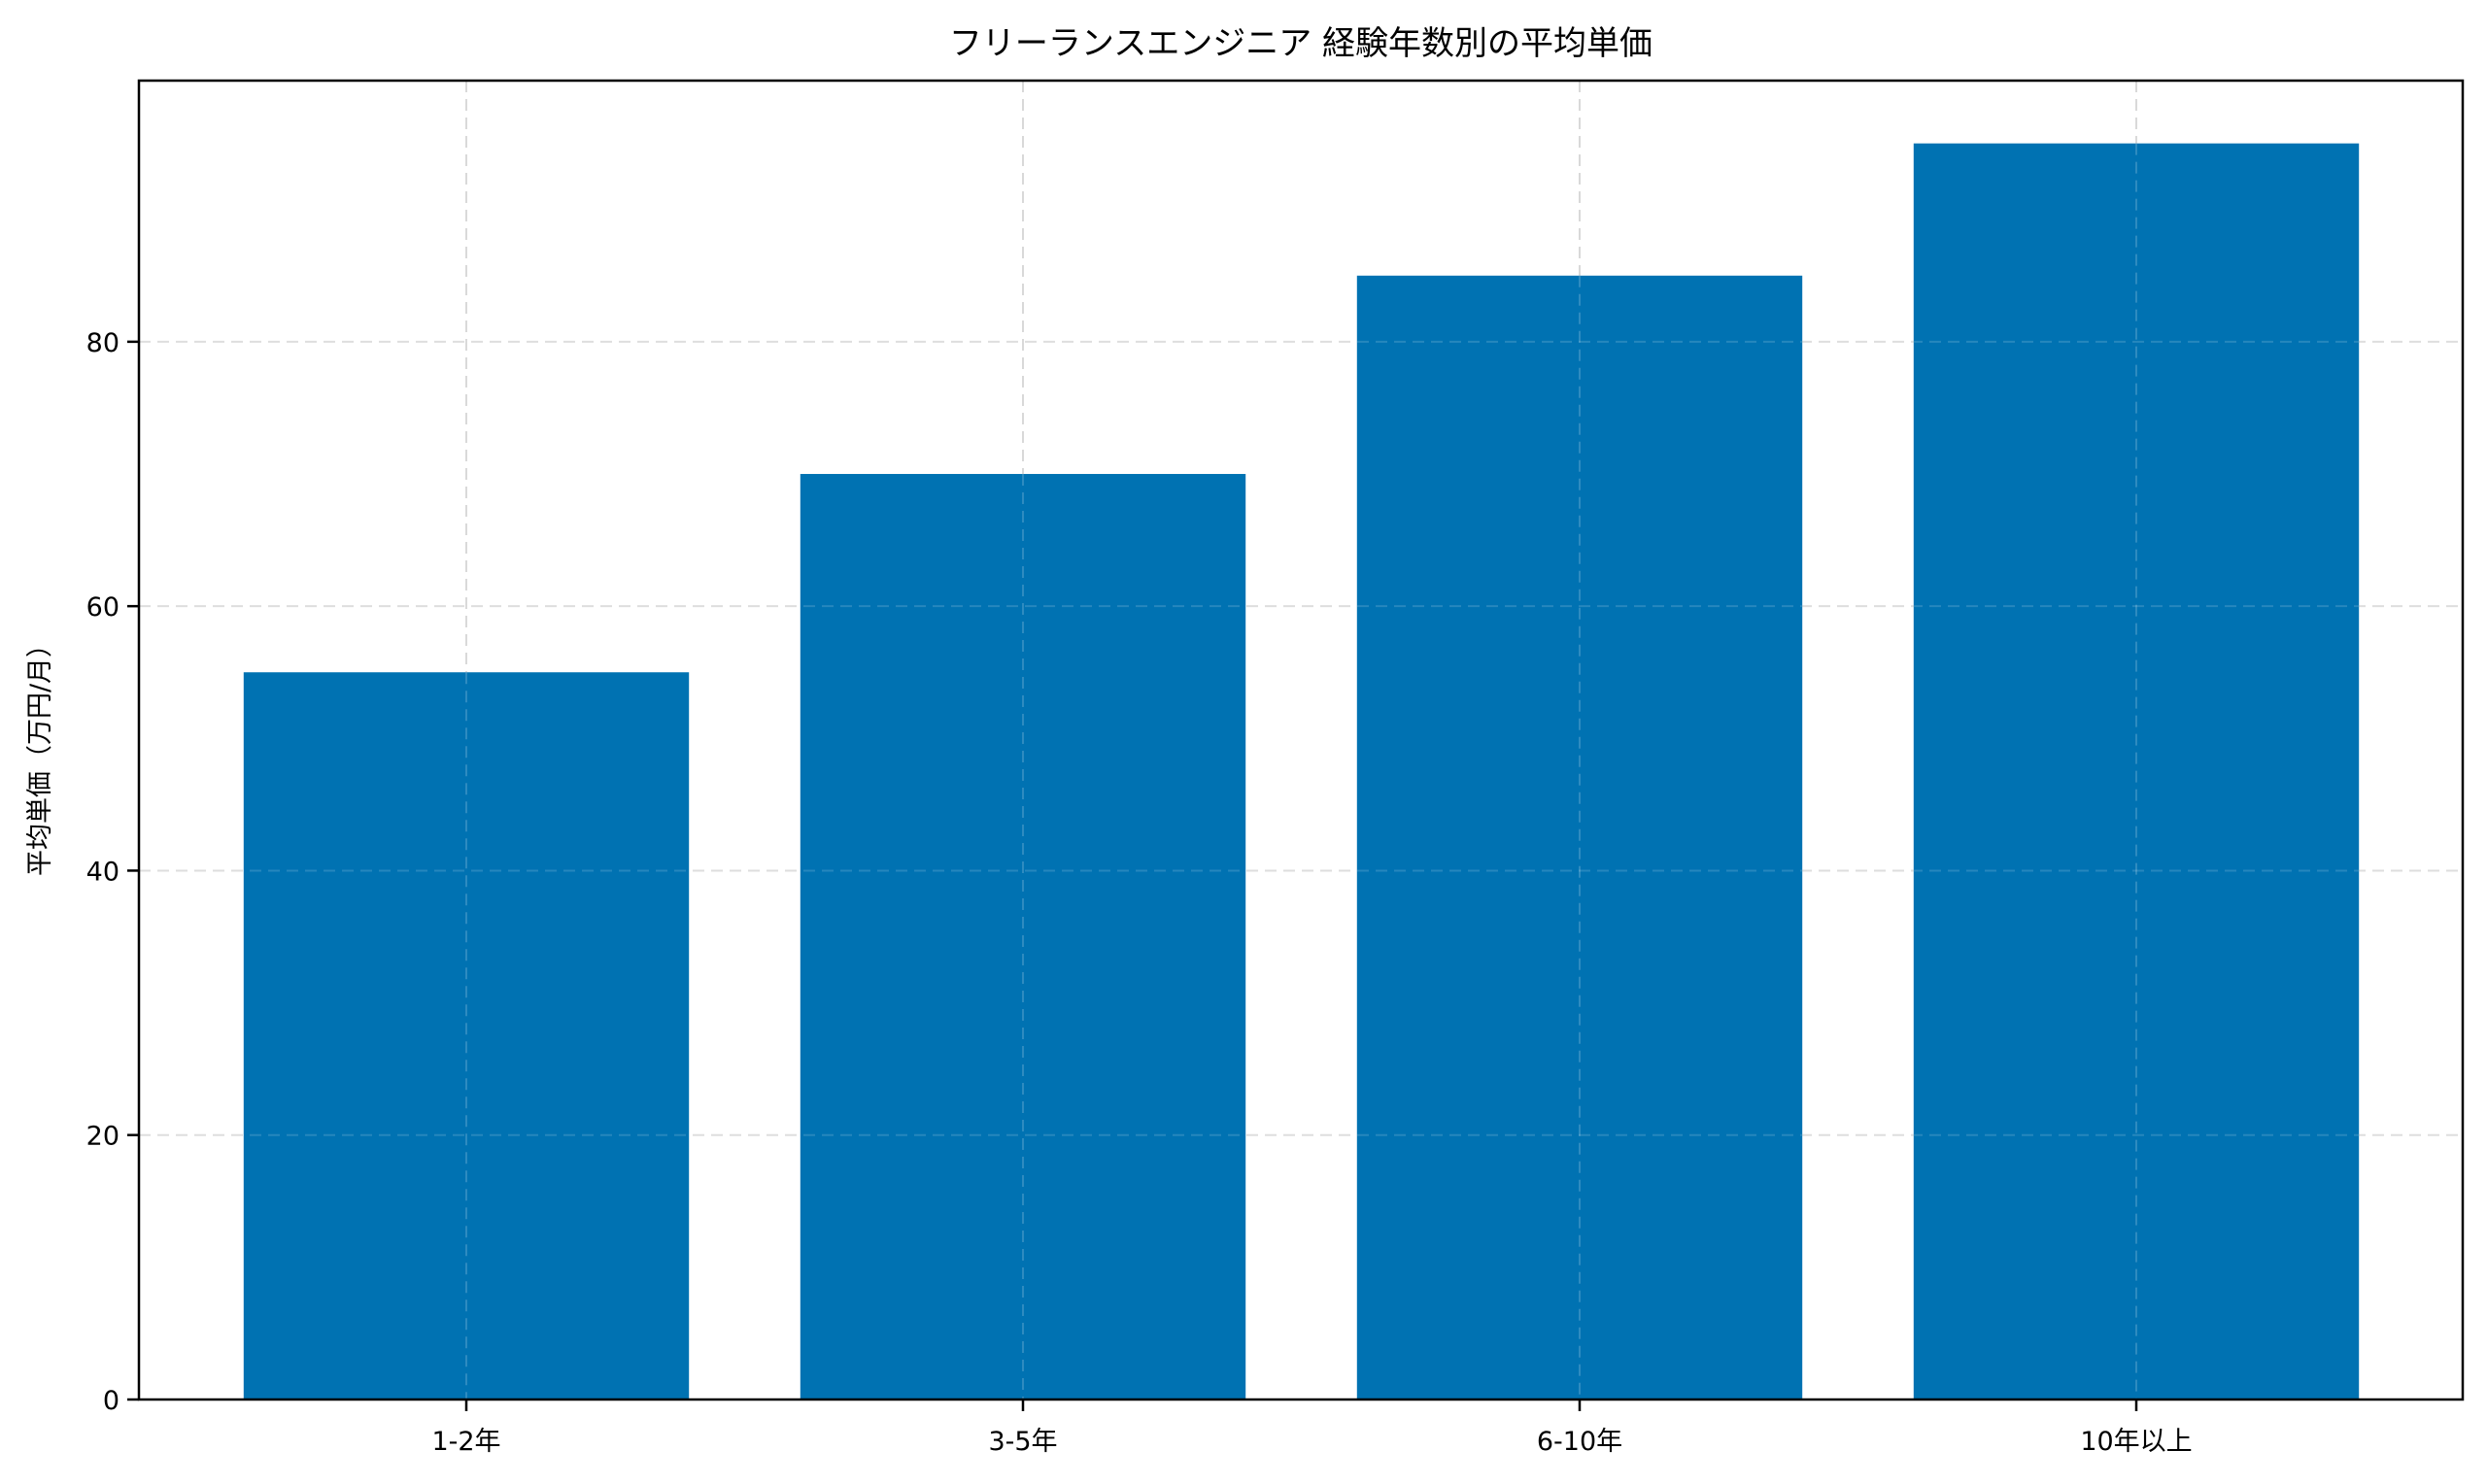 This screenshot has width=2487, height=1484. I want to click on y-axis-label: 平均単価（万円/月）, so click(40, 753).